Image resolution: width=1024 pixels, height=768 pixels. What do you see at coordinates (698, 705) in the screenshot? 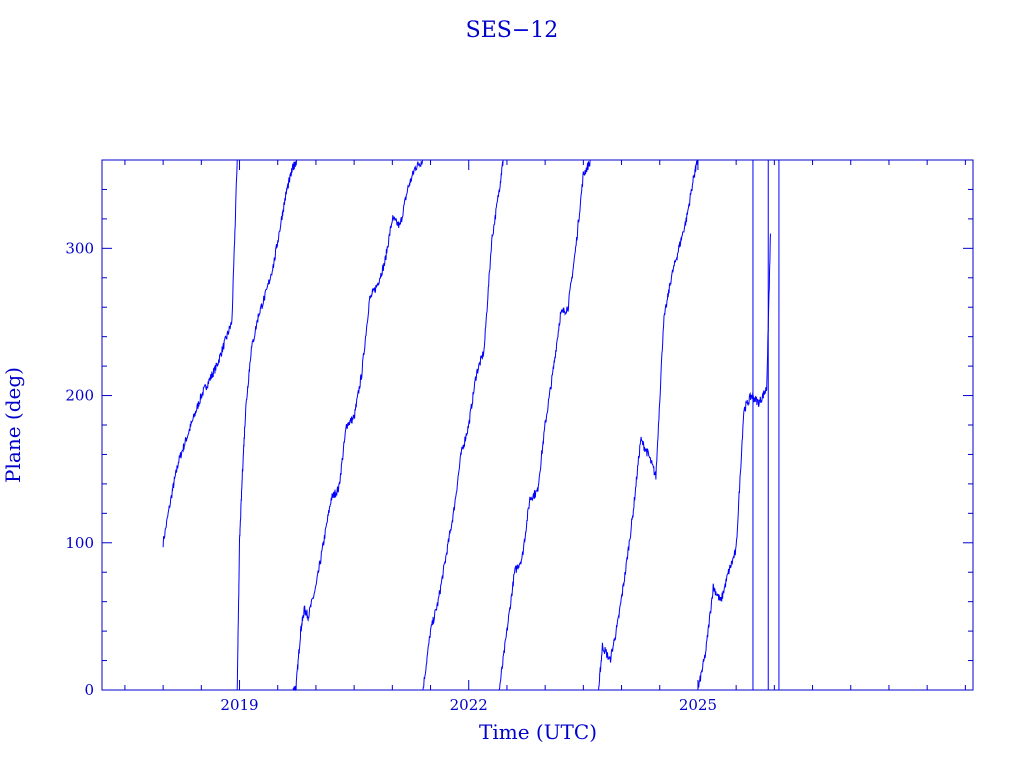
I see `x-tick-label: 2025` at bounding box center [698, 705].